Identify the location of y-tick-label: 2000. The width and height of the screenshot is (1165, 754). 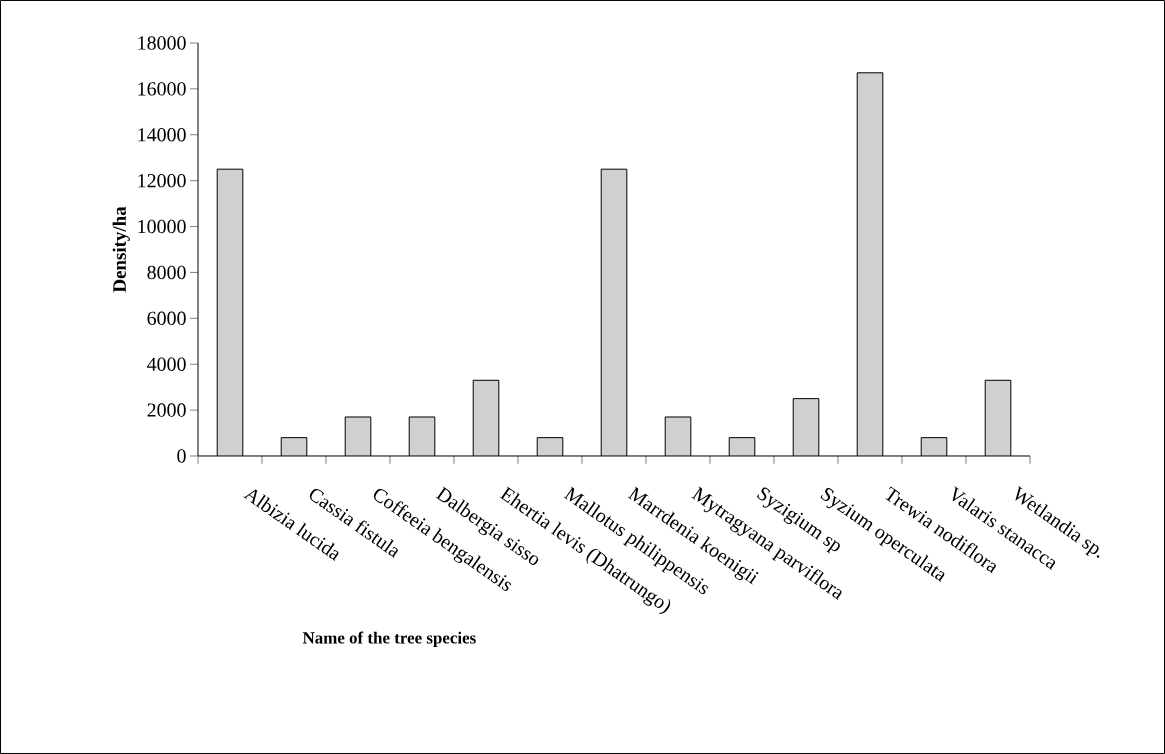
(166, 410).